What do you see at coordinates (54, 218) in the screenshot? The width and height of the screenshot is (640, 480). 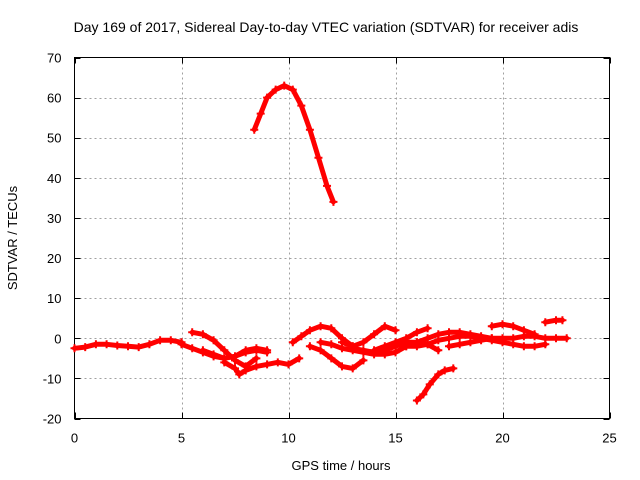 I see `y-tick-label: 30` at bounding box center [54, 218].